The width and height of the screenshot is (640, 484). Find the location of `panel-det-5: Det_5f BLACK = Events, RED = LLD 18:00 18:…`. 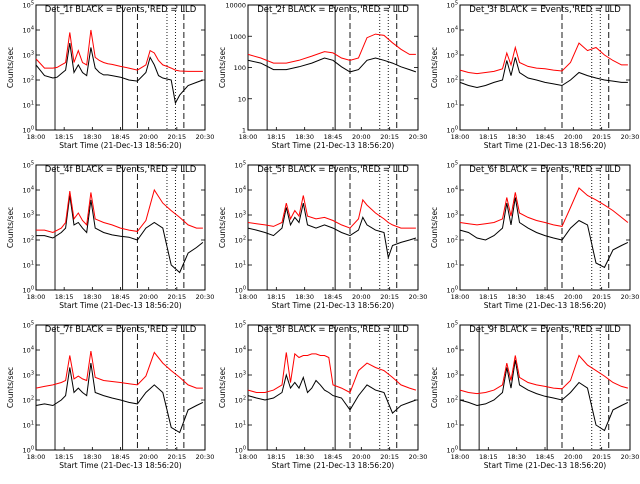

panel-det-5: Det_5f BLACK = Events, RED = LLD 18:00 18:… is located at coordinates (322, 236).